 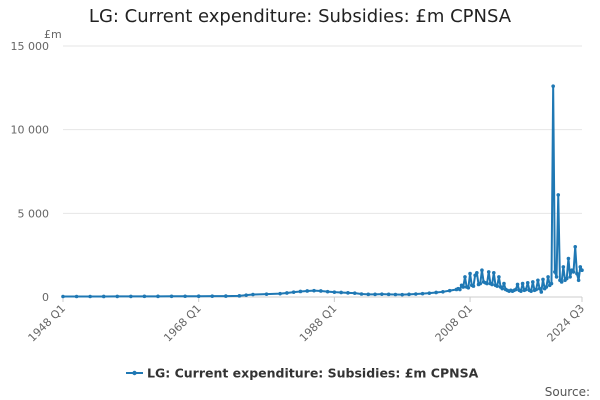 I want to click on source-label: Source:, so click(x=567, y=392).